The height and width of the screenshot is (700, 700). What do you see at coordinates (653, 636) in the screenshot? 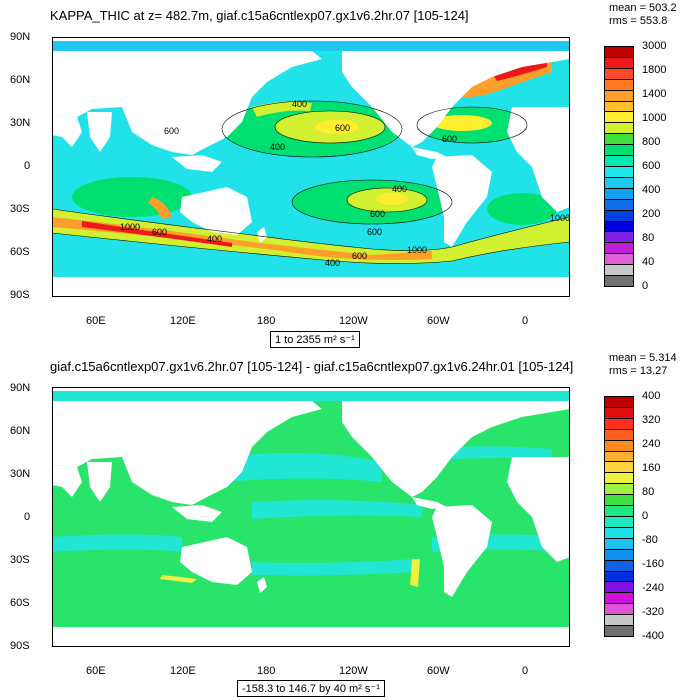
I see `colorbar-label: -400` at bounding box center [653, 636].